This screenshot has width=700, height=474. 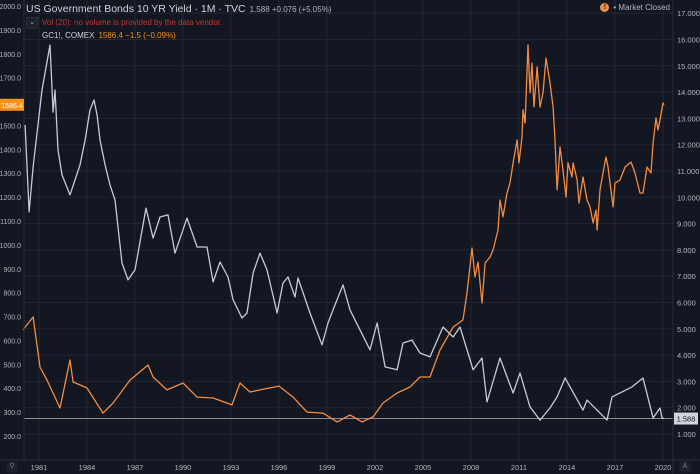 I want to click on left-axis-tick-label: 1200.0, so click(x=10, y=198).